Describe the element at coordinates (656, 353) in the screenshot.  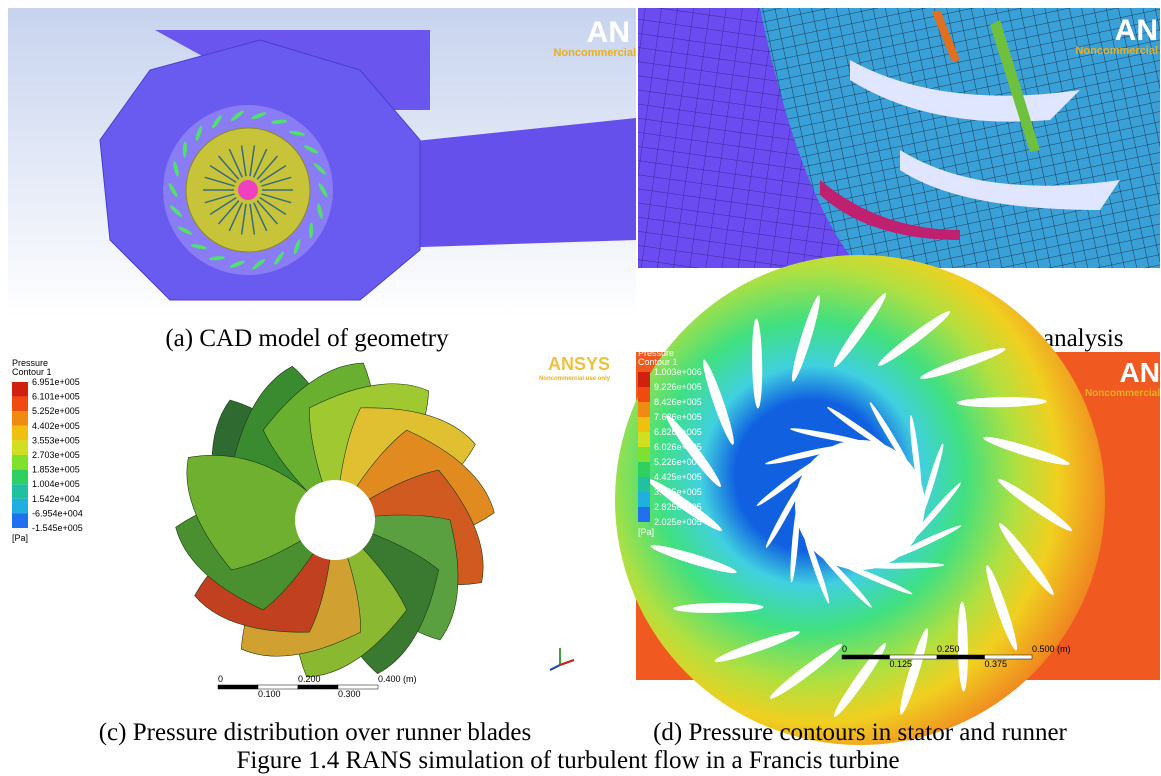
I see `legend-title: Pressure` at that location.